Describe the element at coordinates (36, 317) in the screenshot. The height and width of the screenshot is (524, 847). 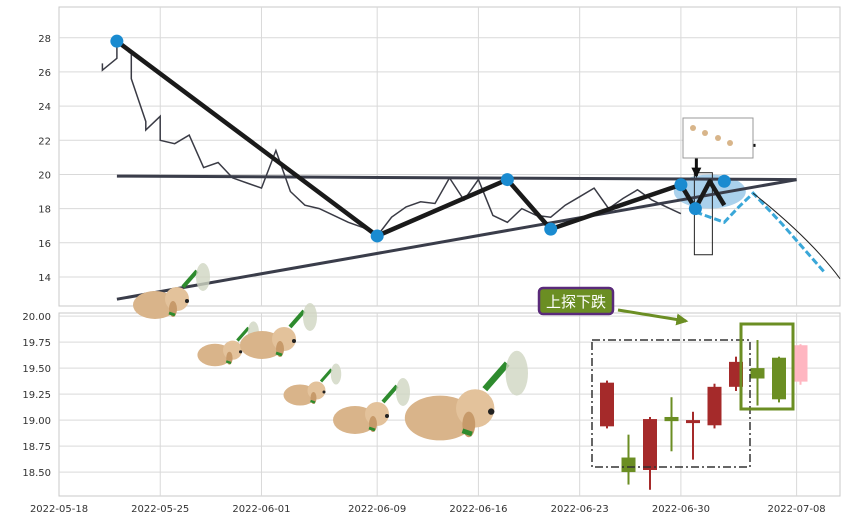
I see `y-tick-label: 20.00` at that location.